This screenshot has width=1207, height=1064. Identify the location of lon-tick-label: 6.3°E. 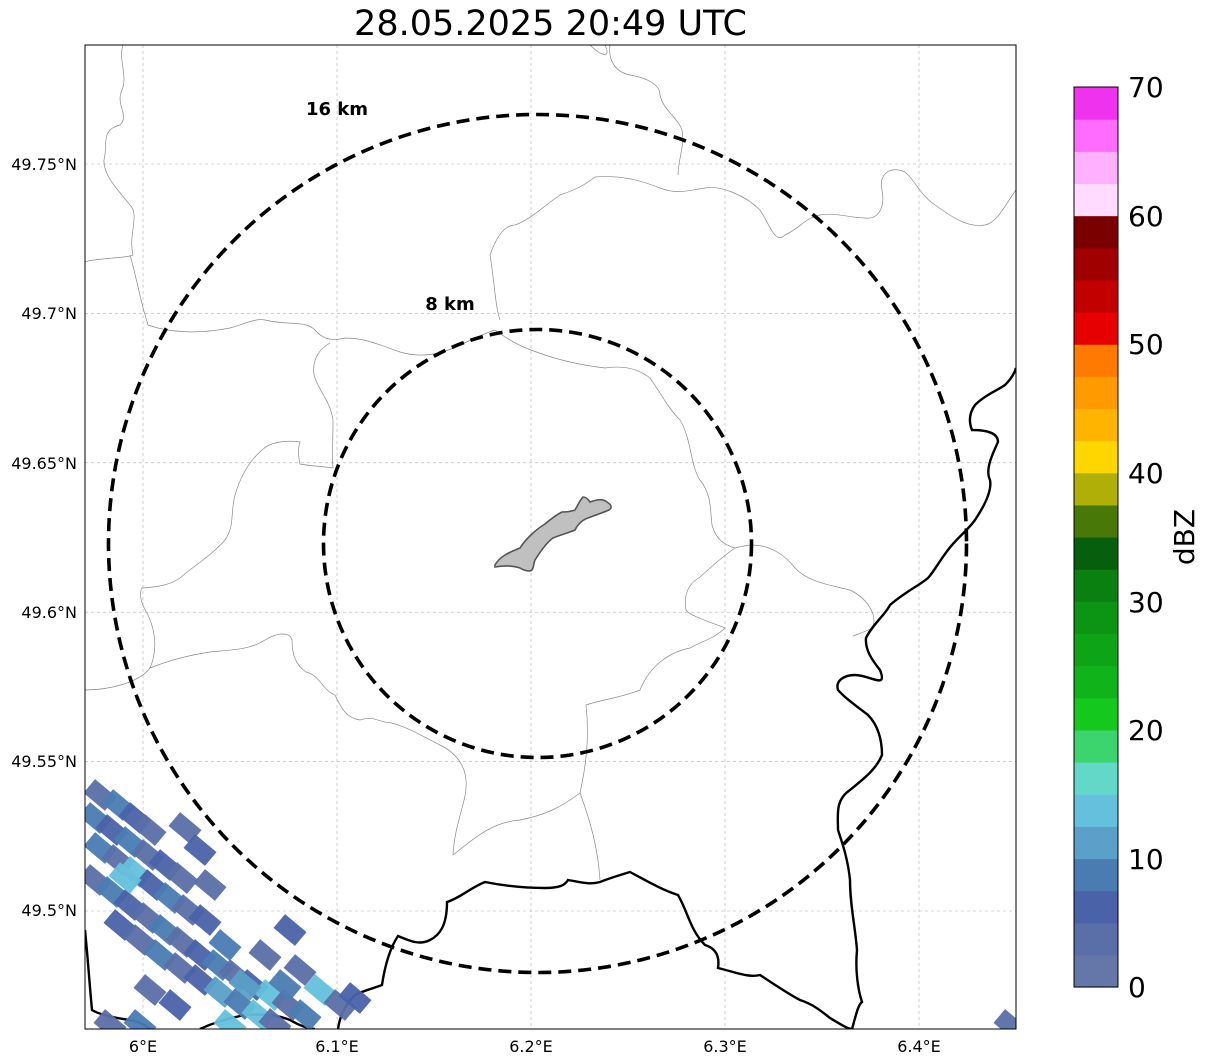
(725, 1046).